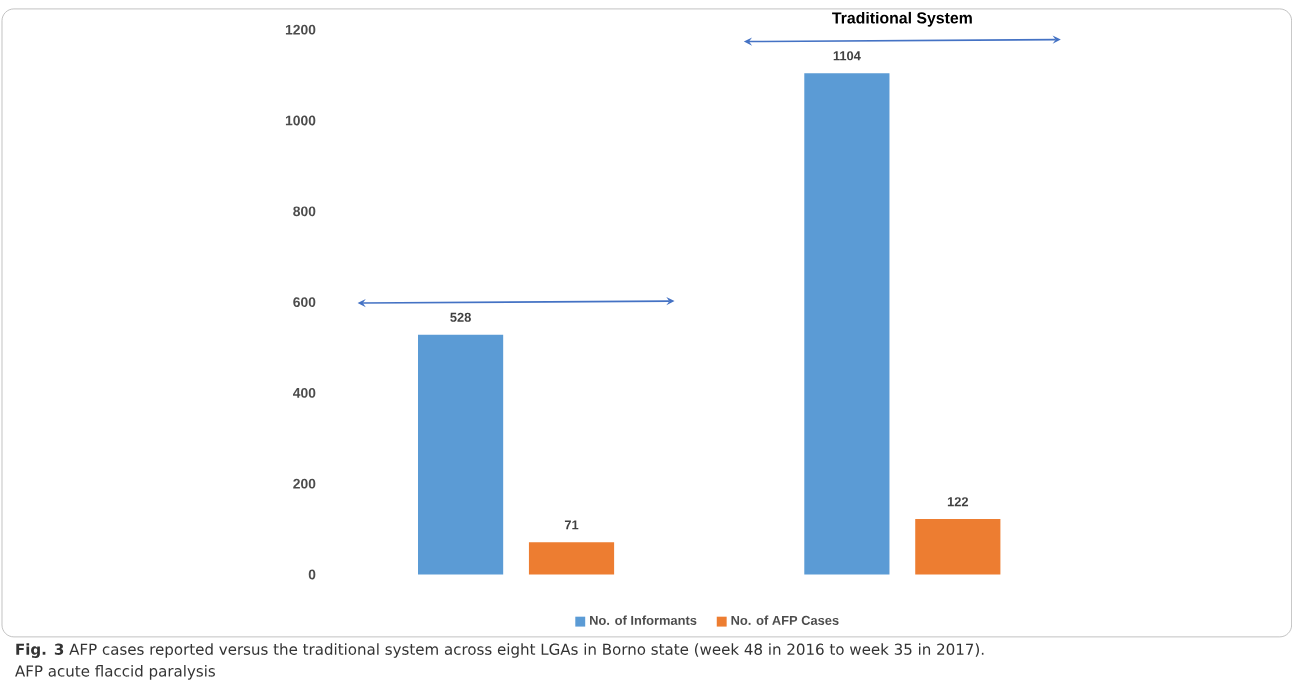 This screenshot has width=1292, height=686. What do you see at coordinates (847, 56) in the screenshot?
I see `data-label: 1104` at bounding box center [847, 56].